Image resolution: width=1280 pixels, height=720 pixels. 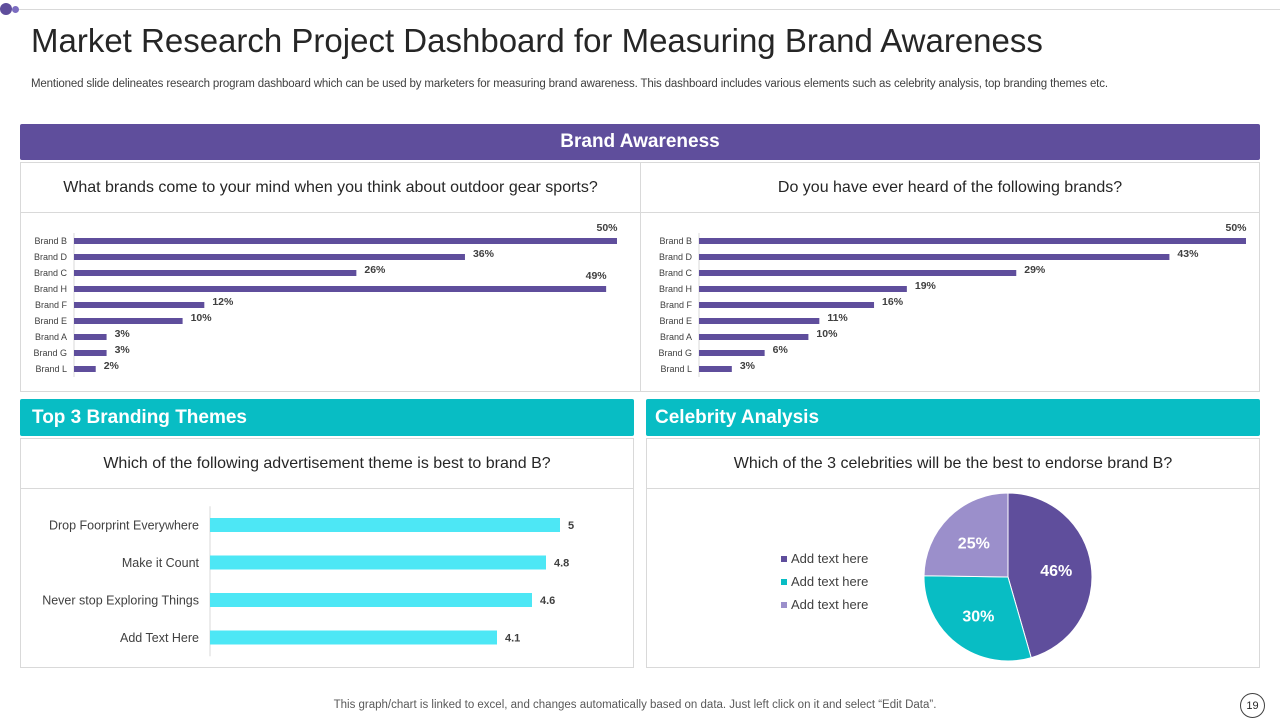 What do you see at coordinates (15, 9) in the screenshot?
I see `decorative-dot-small` at bounding box center [15, 9].